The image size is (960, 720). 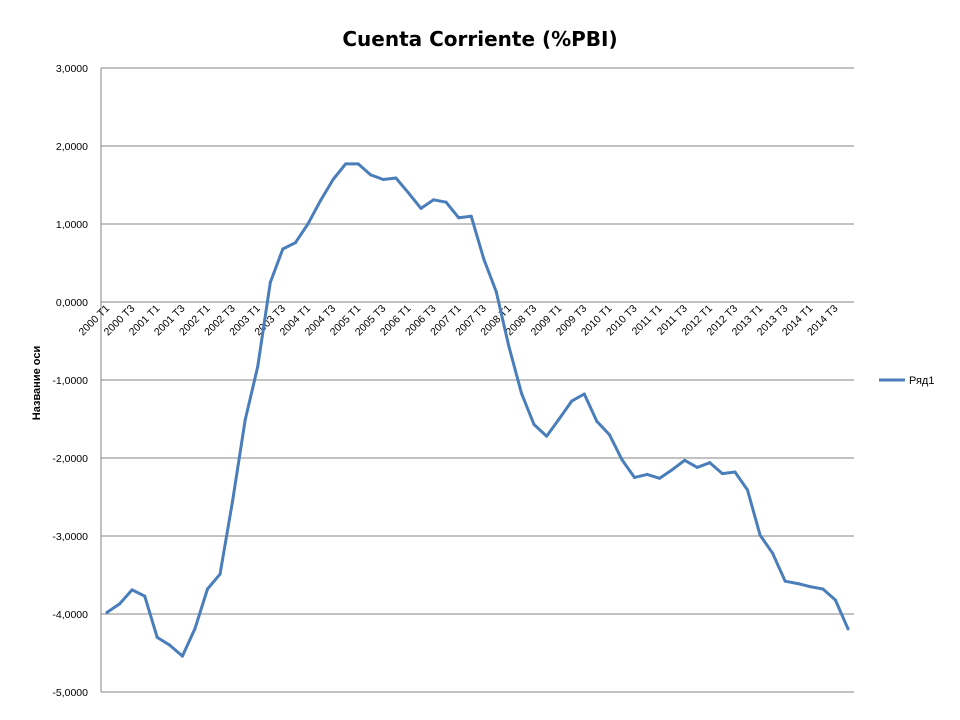 What do you see at coordinates (72, 225) in the screenshot?
I see `y-tick-label: 1,0000` at bounding box center [72, 225].